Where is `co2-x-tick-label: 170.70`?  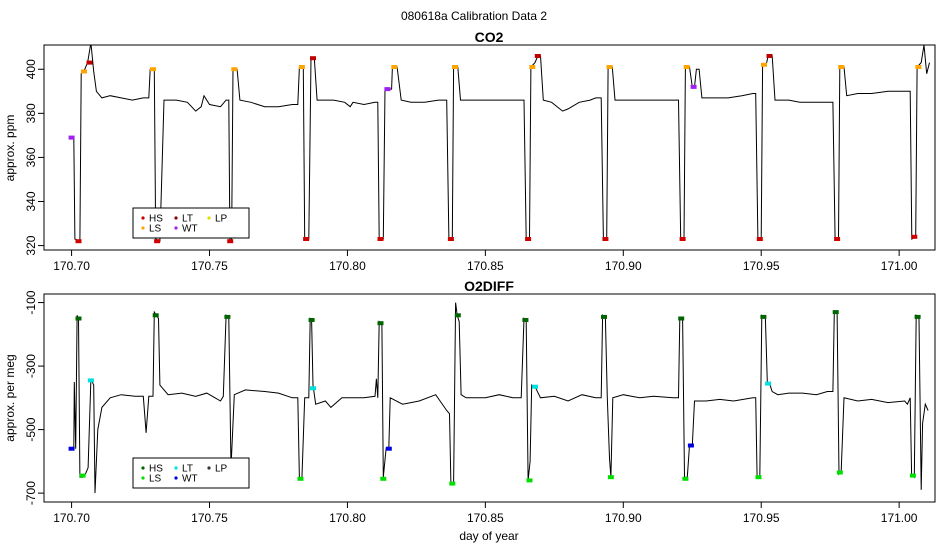 co2-x-tick-label: 170.70 is located at coordinates (71, 266).